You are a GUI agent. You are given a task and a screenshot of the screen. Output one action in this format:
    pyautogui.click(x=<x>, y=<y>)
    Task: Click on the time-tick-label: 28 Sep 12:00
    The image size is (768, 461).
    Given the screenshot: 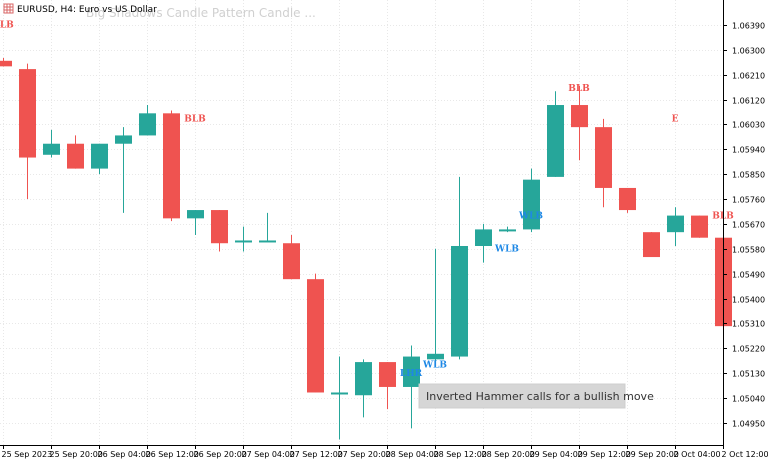 What is the action you would take?
    pyautogui.click(x=460, y=454)
    